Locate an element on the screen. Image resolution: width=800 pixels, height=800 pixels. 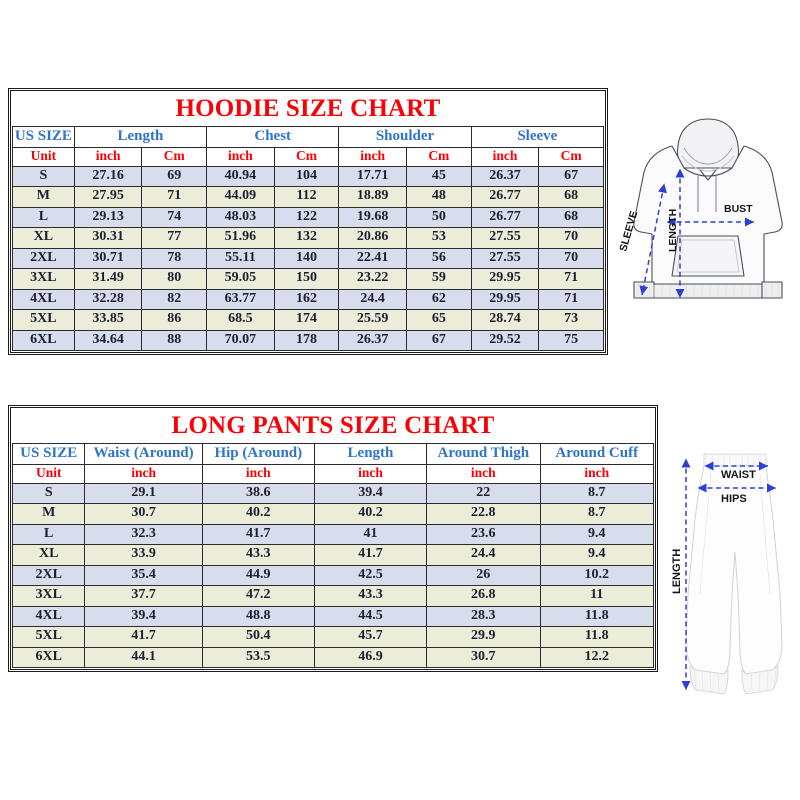
pants-cell-cuff: 12.2 is located at coordinates (597, 657).